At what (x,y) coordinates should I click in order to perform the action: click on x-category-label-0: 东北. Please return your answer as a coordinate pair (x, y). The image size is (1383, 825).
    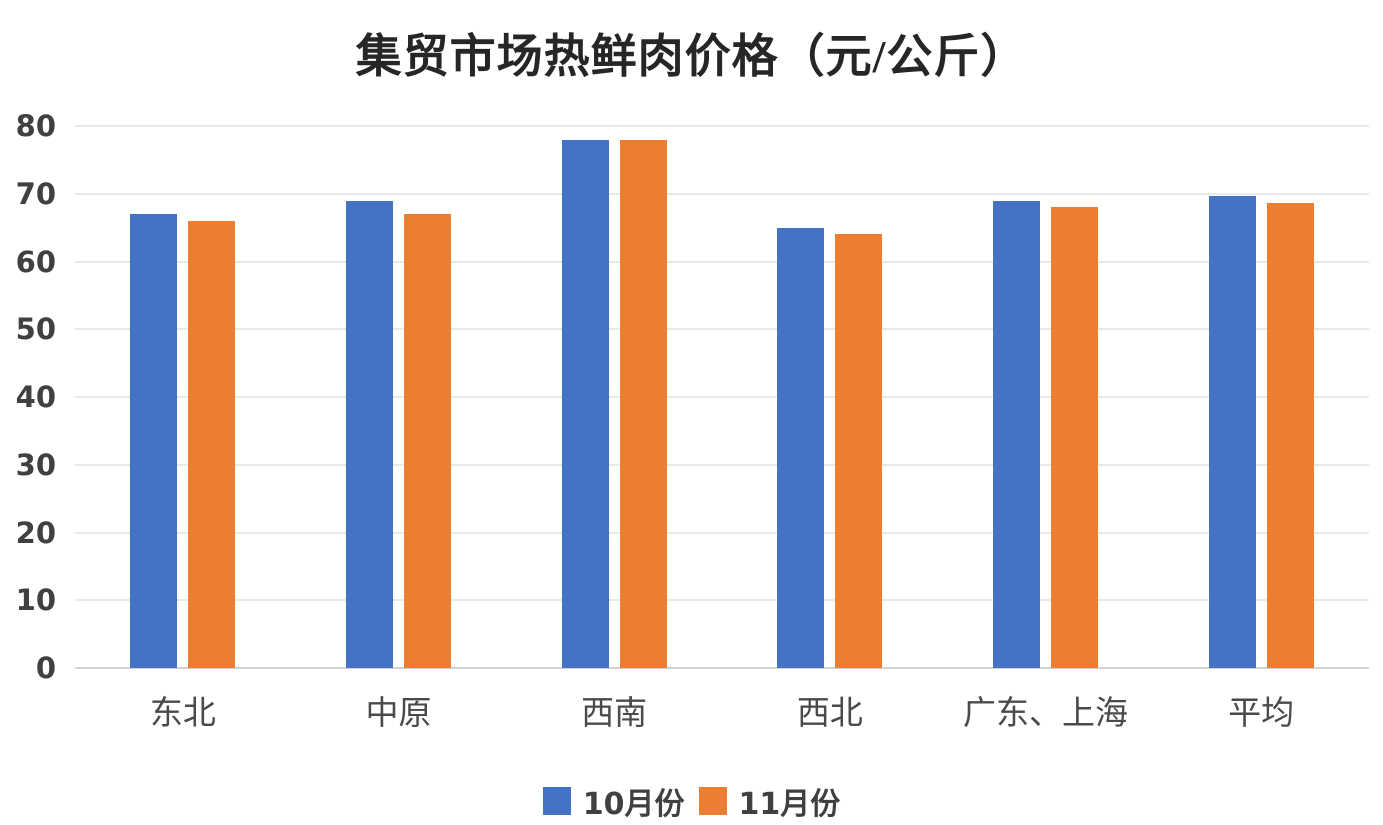
    Looking at the image, I should click on (182, 714).